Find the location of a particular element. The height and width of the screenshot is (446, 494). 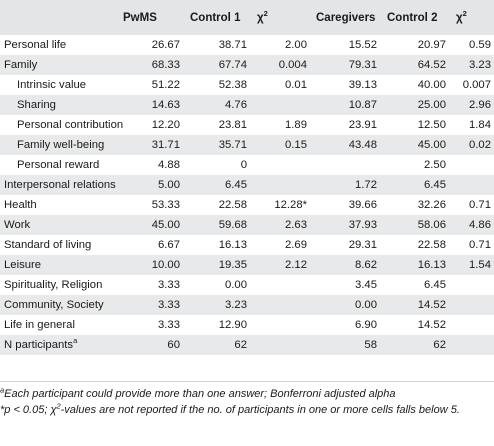

cell-caregivers: 58 is located at coordinates (370, 345).